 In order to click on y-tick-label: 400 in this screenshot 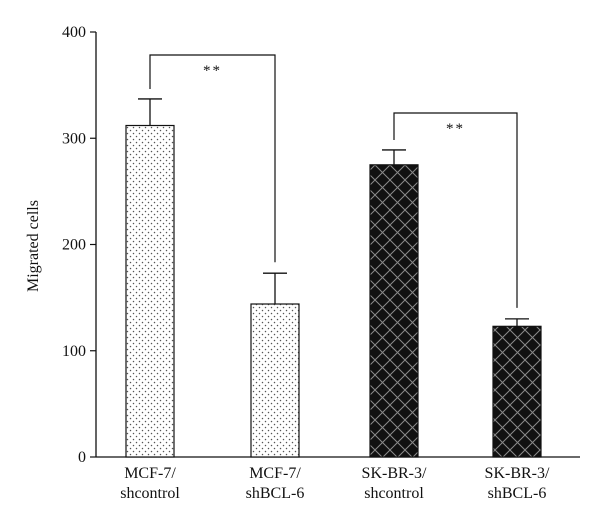, I will do `click(74, 32)`.